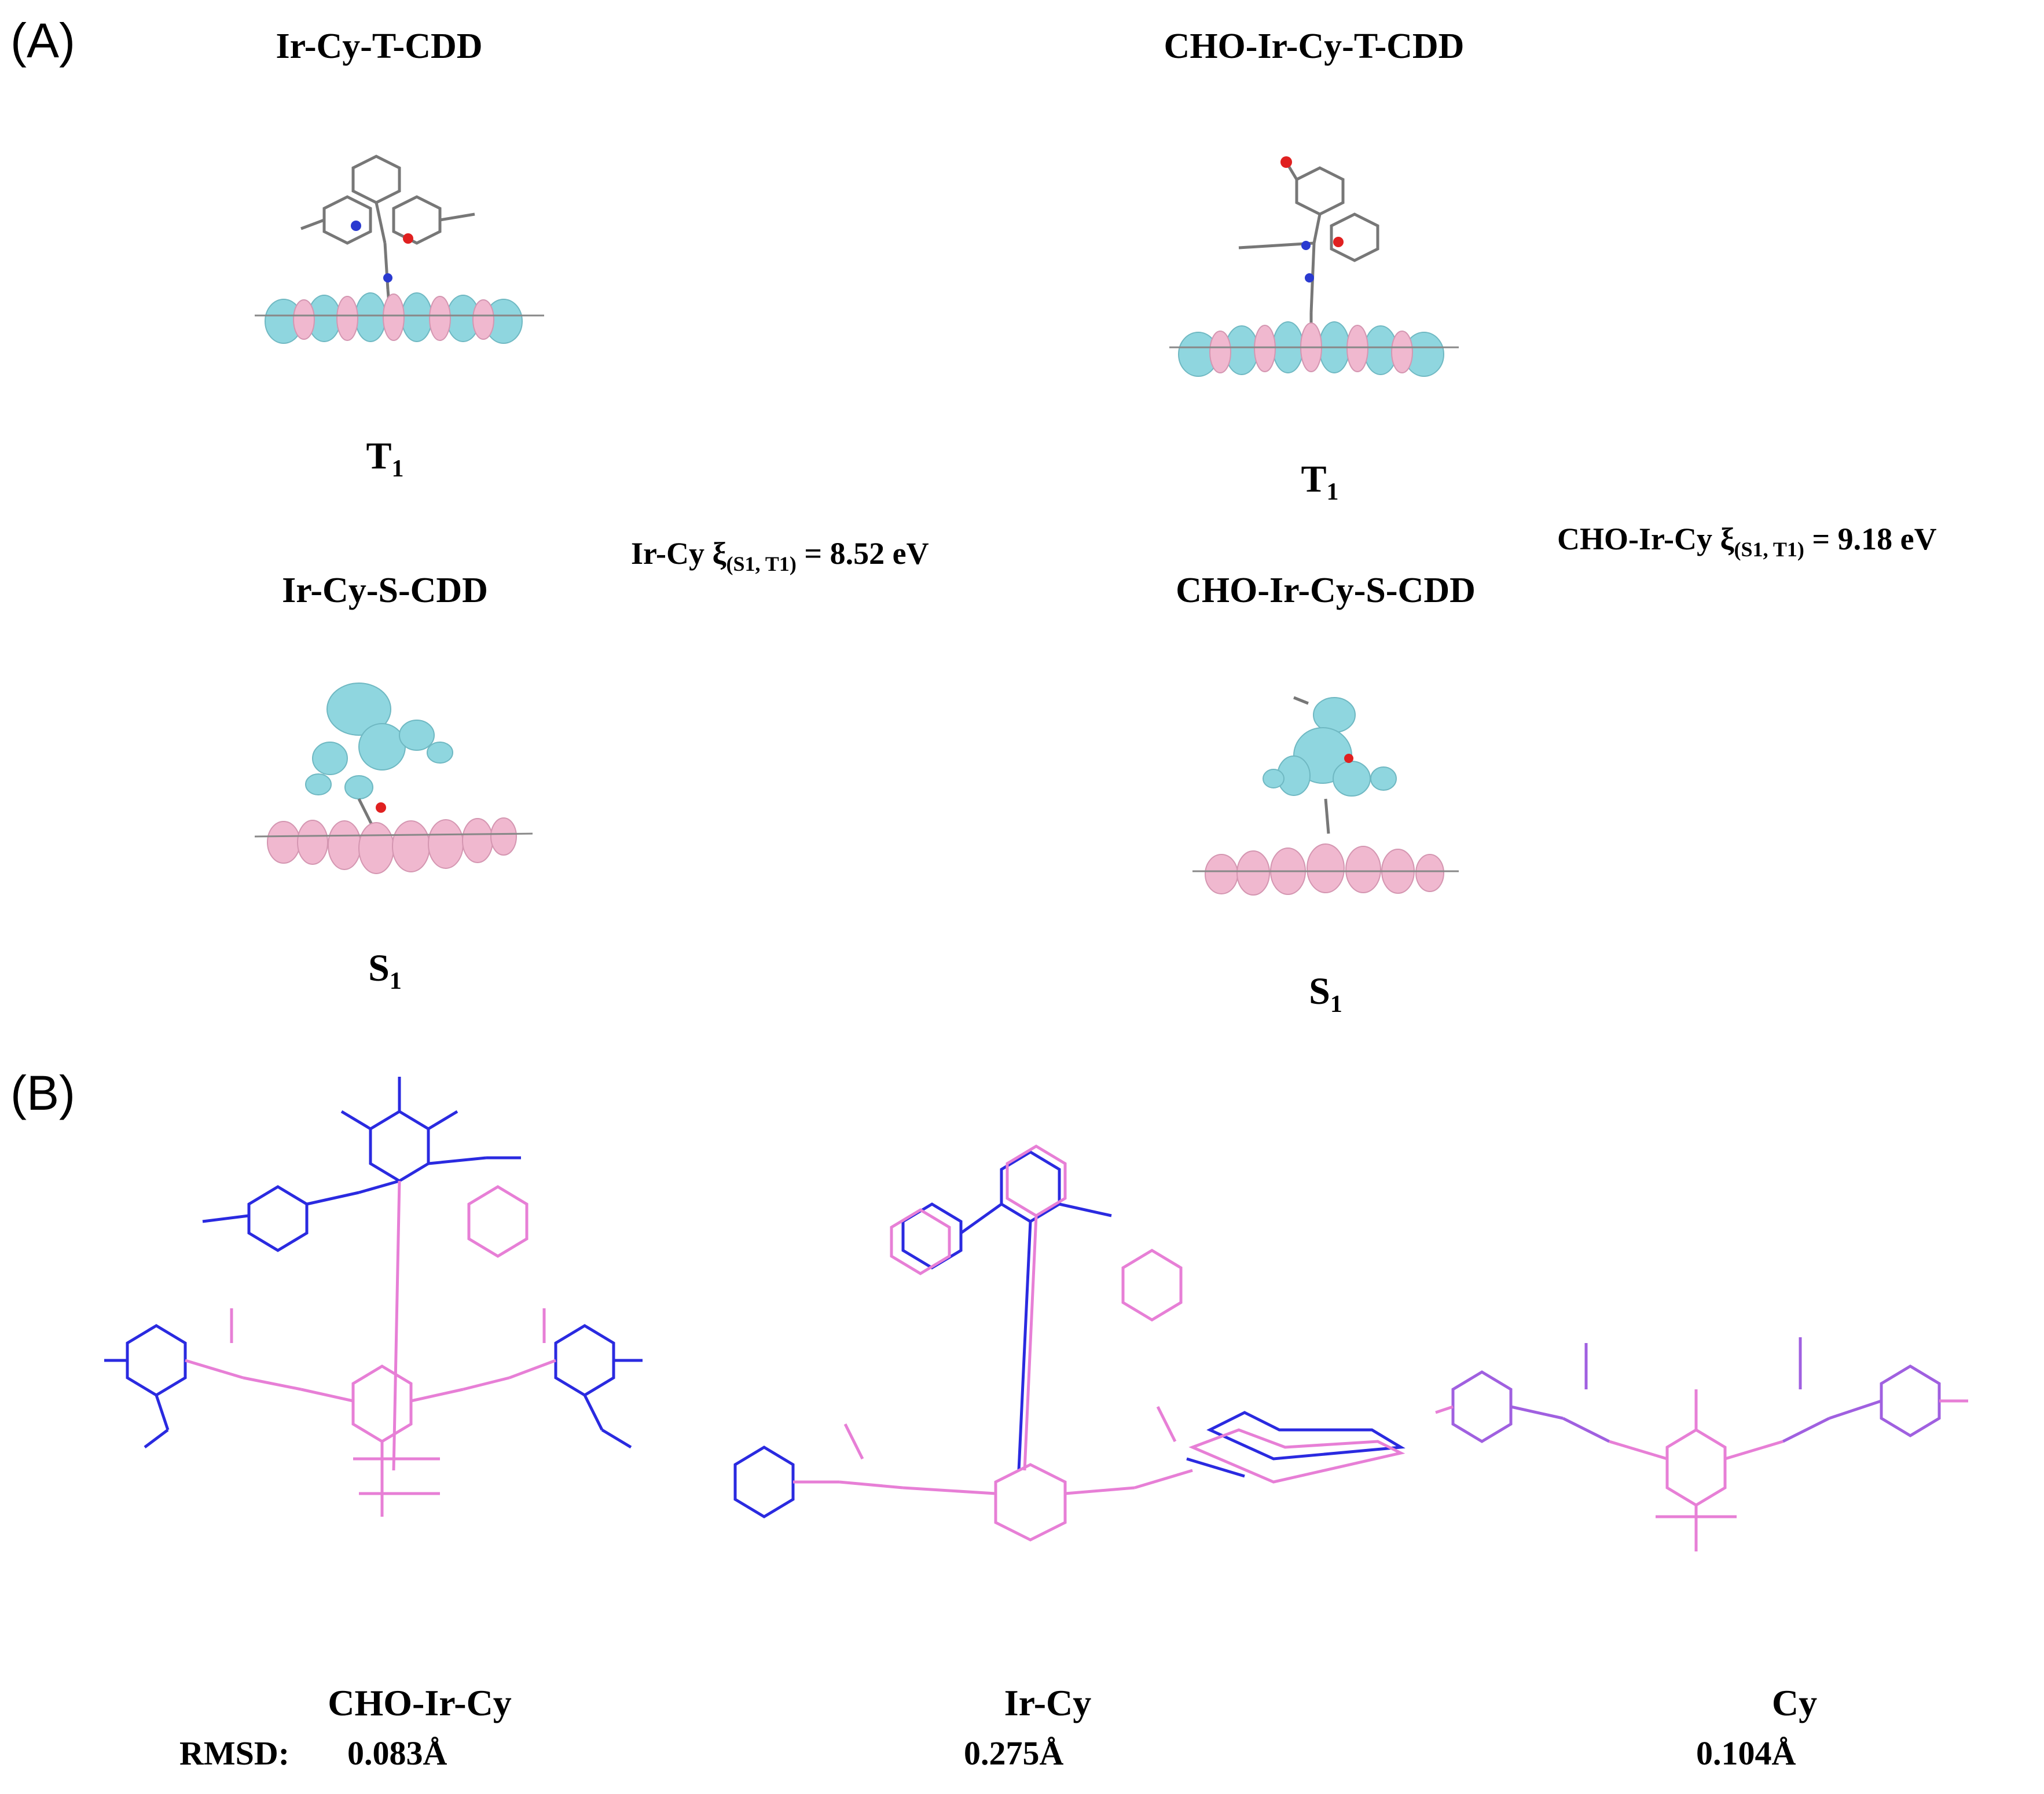 Image resolution: width=2044 pixels, height=1794 pixels. What do you see at coordinates (780, 555) in the screenshot?
I see `ir-cy-xi-value: Ir-Cy ξ(S1, T1) = 8.52 eV` at bounding box center [780, 555].